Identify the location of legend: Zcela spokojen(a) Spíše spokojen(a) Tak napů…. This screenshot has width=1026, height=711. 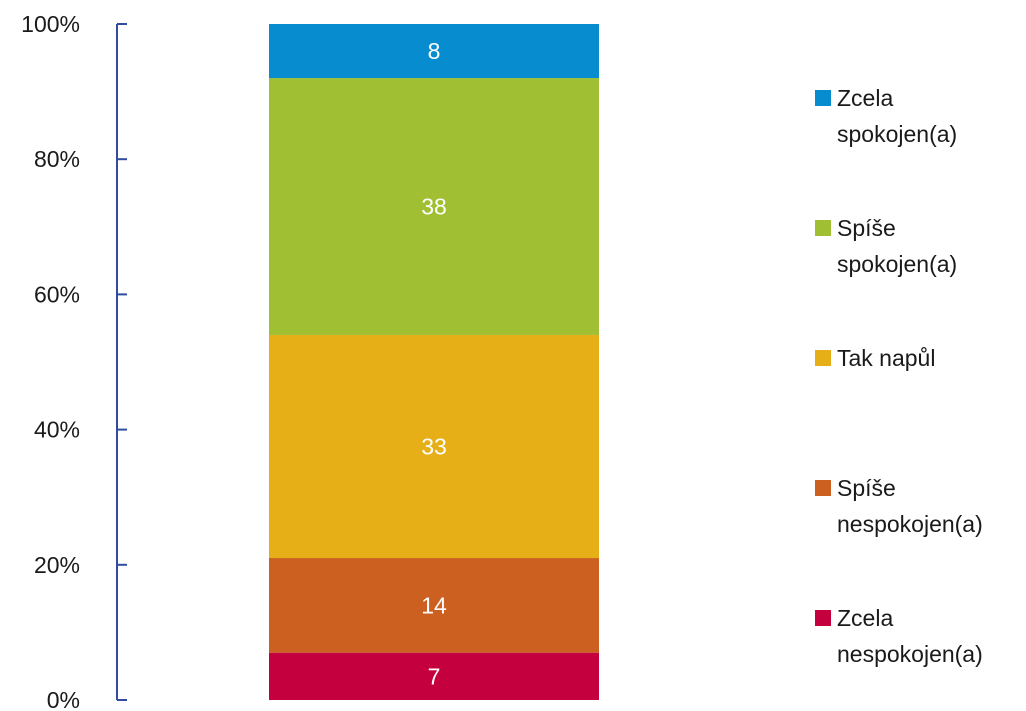
(899, 376).